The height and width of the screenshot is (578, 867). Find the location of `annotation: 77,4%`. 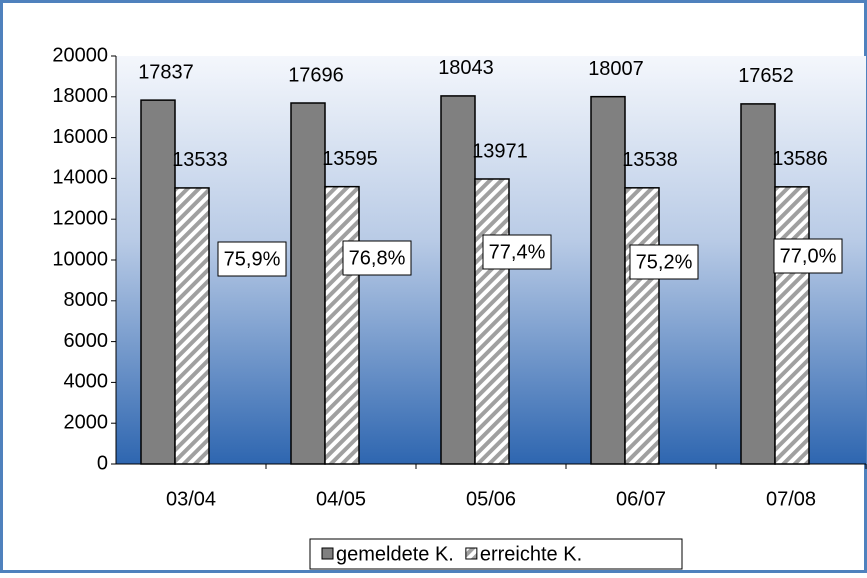

annotation: 77,4% is located at coordinates (517, 252).